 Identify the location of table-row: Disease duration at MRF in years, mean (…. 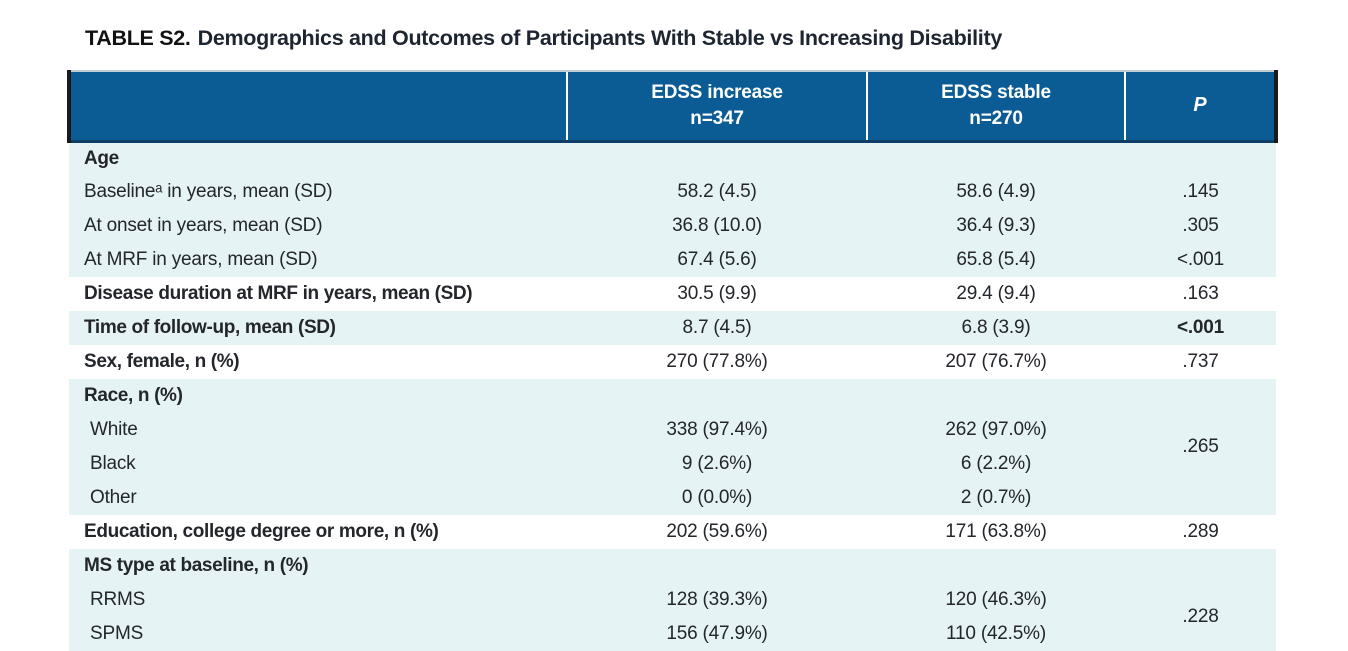
(672, 294).